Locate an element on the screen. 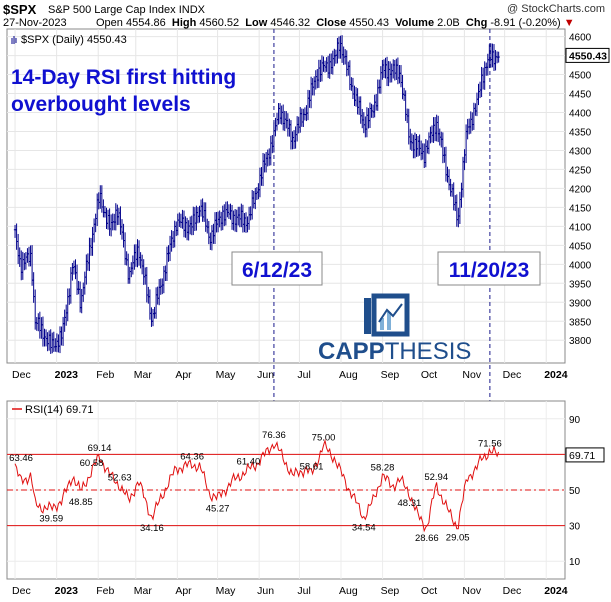  rsi-data-label: 48.31 is located at coordinates (410, 503).